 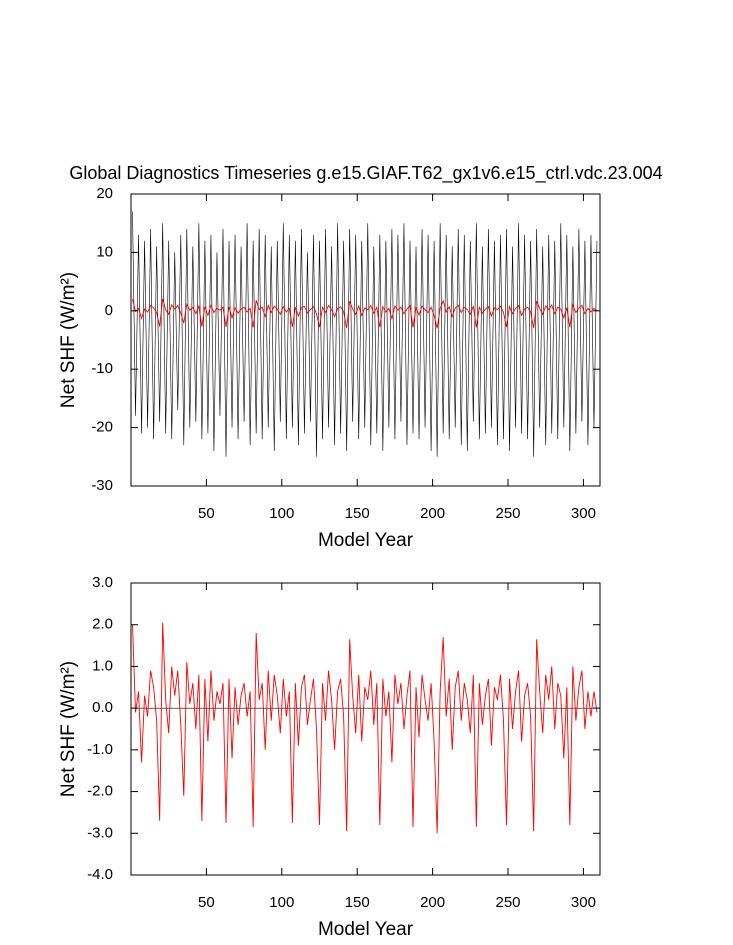 I want to click on y-tick-label: 1.0, so click(x=102, y=665).